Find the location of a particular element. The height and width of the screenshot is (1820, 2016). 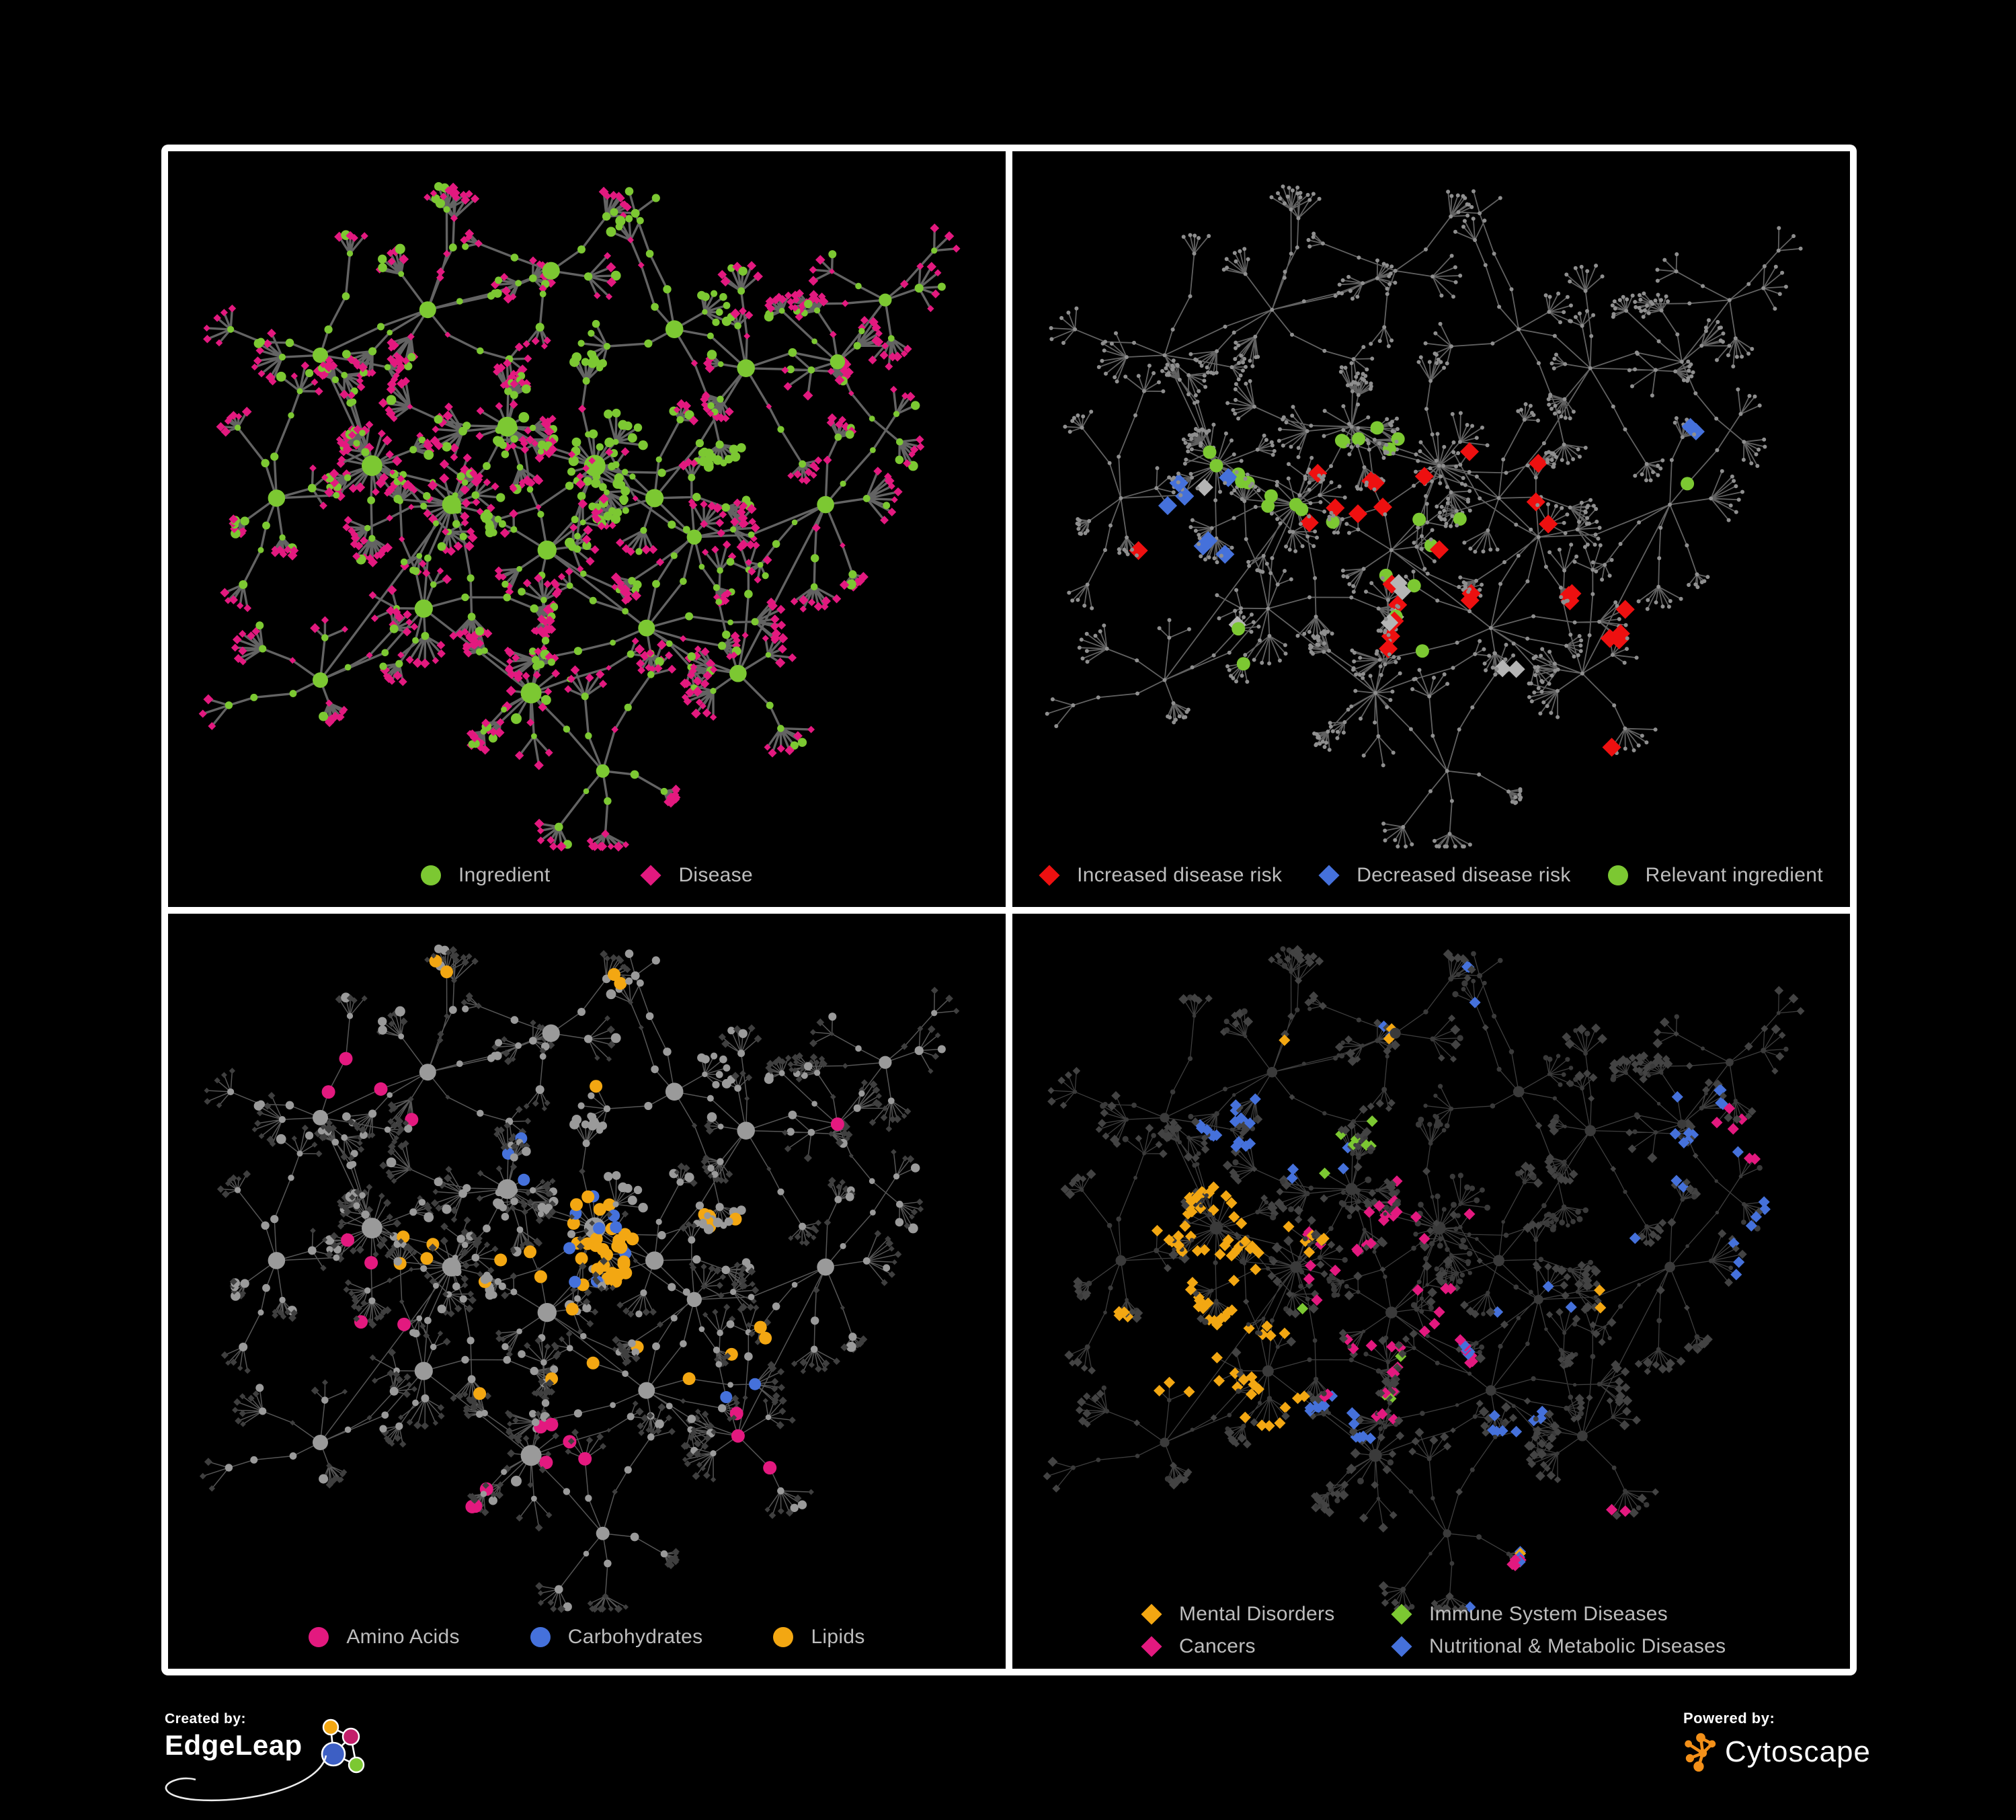

legend-label: Carbohydrates is located at coordinates (635, 1637).